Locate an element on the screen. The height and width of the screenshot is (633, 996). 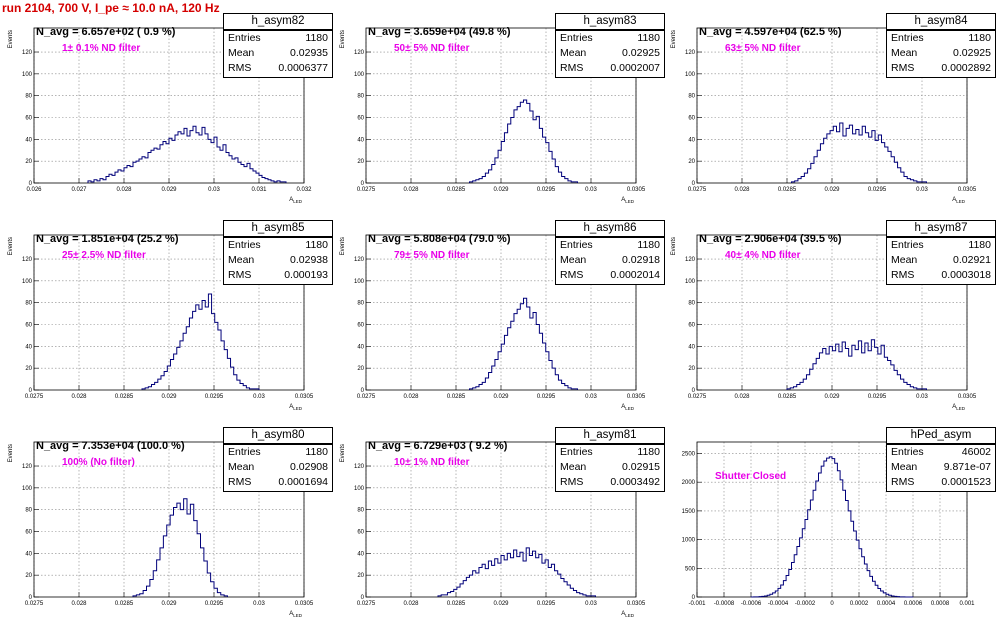
stats-value: 0.02921 is located at coordinates (972, 260).